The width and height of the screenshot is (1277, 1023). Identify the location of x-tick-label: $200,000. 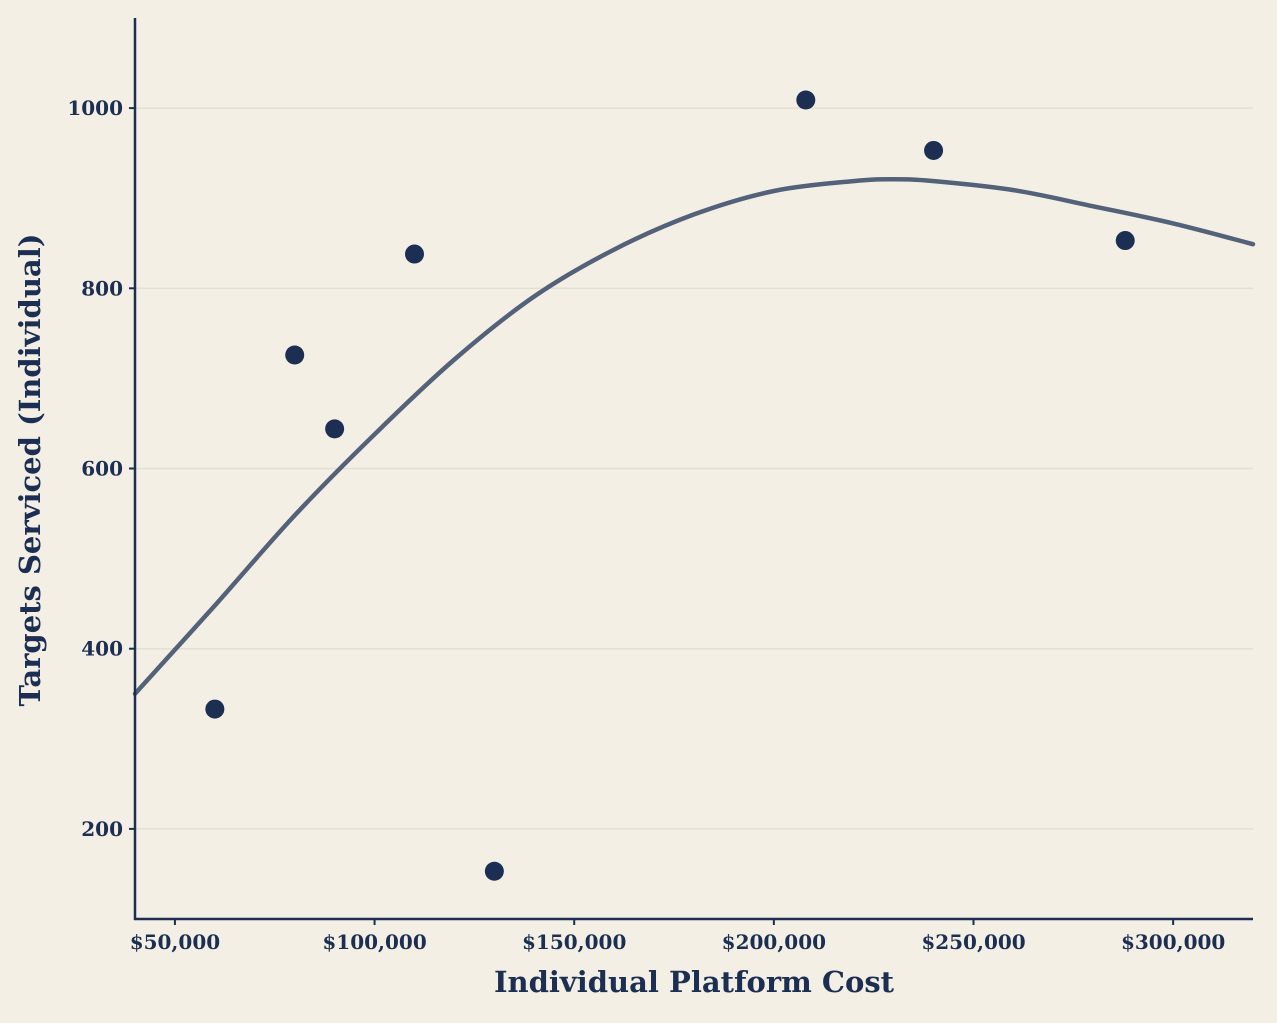
(774, 942).